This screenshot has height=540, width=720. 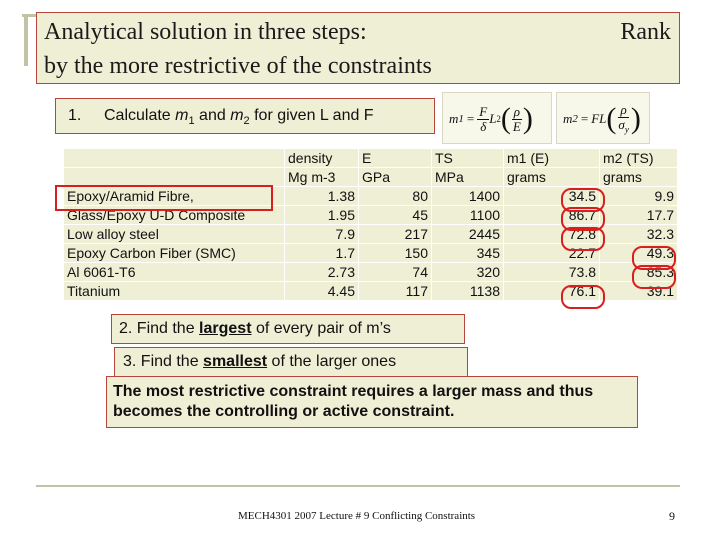 What do you see at coordinates (321, 177) in the screenshot?
I see `units-cell: Mg m-3` at bounding box center [321, 177].